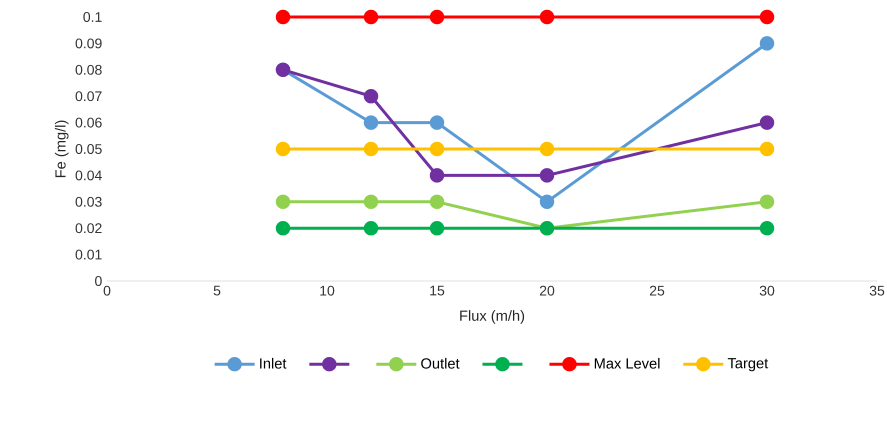 This screenshot has height=433, width=887. Describe the element at coordinates (89, 96) in the screenshot. I see `y-tick-label: 0.07` at that location.